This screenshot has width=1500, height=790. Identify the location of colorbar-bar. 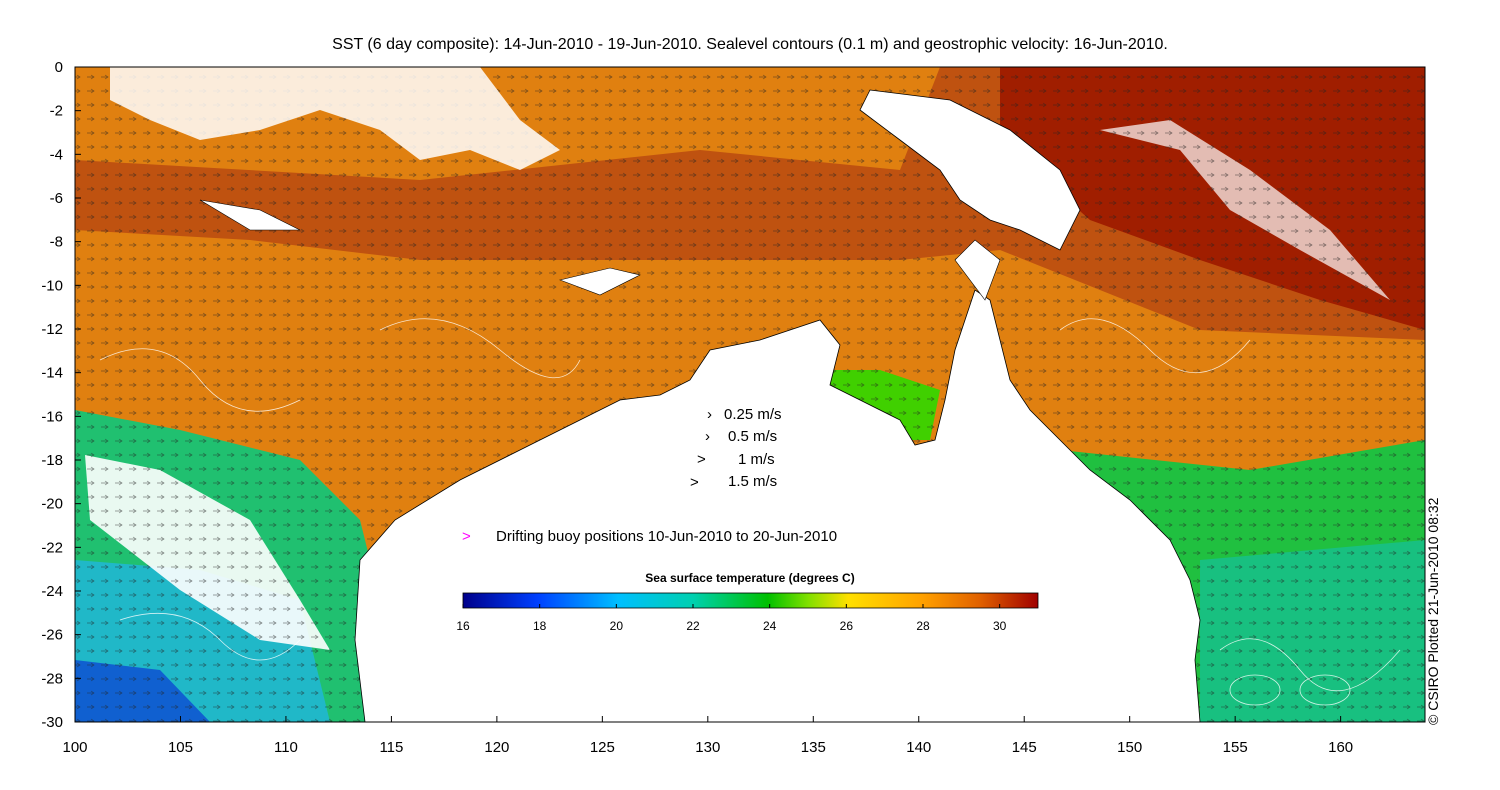
(750, 600).